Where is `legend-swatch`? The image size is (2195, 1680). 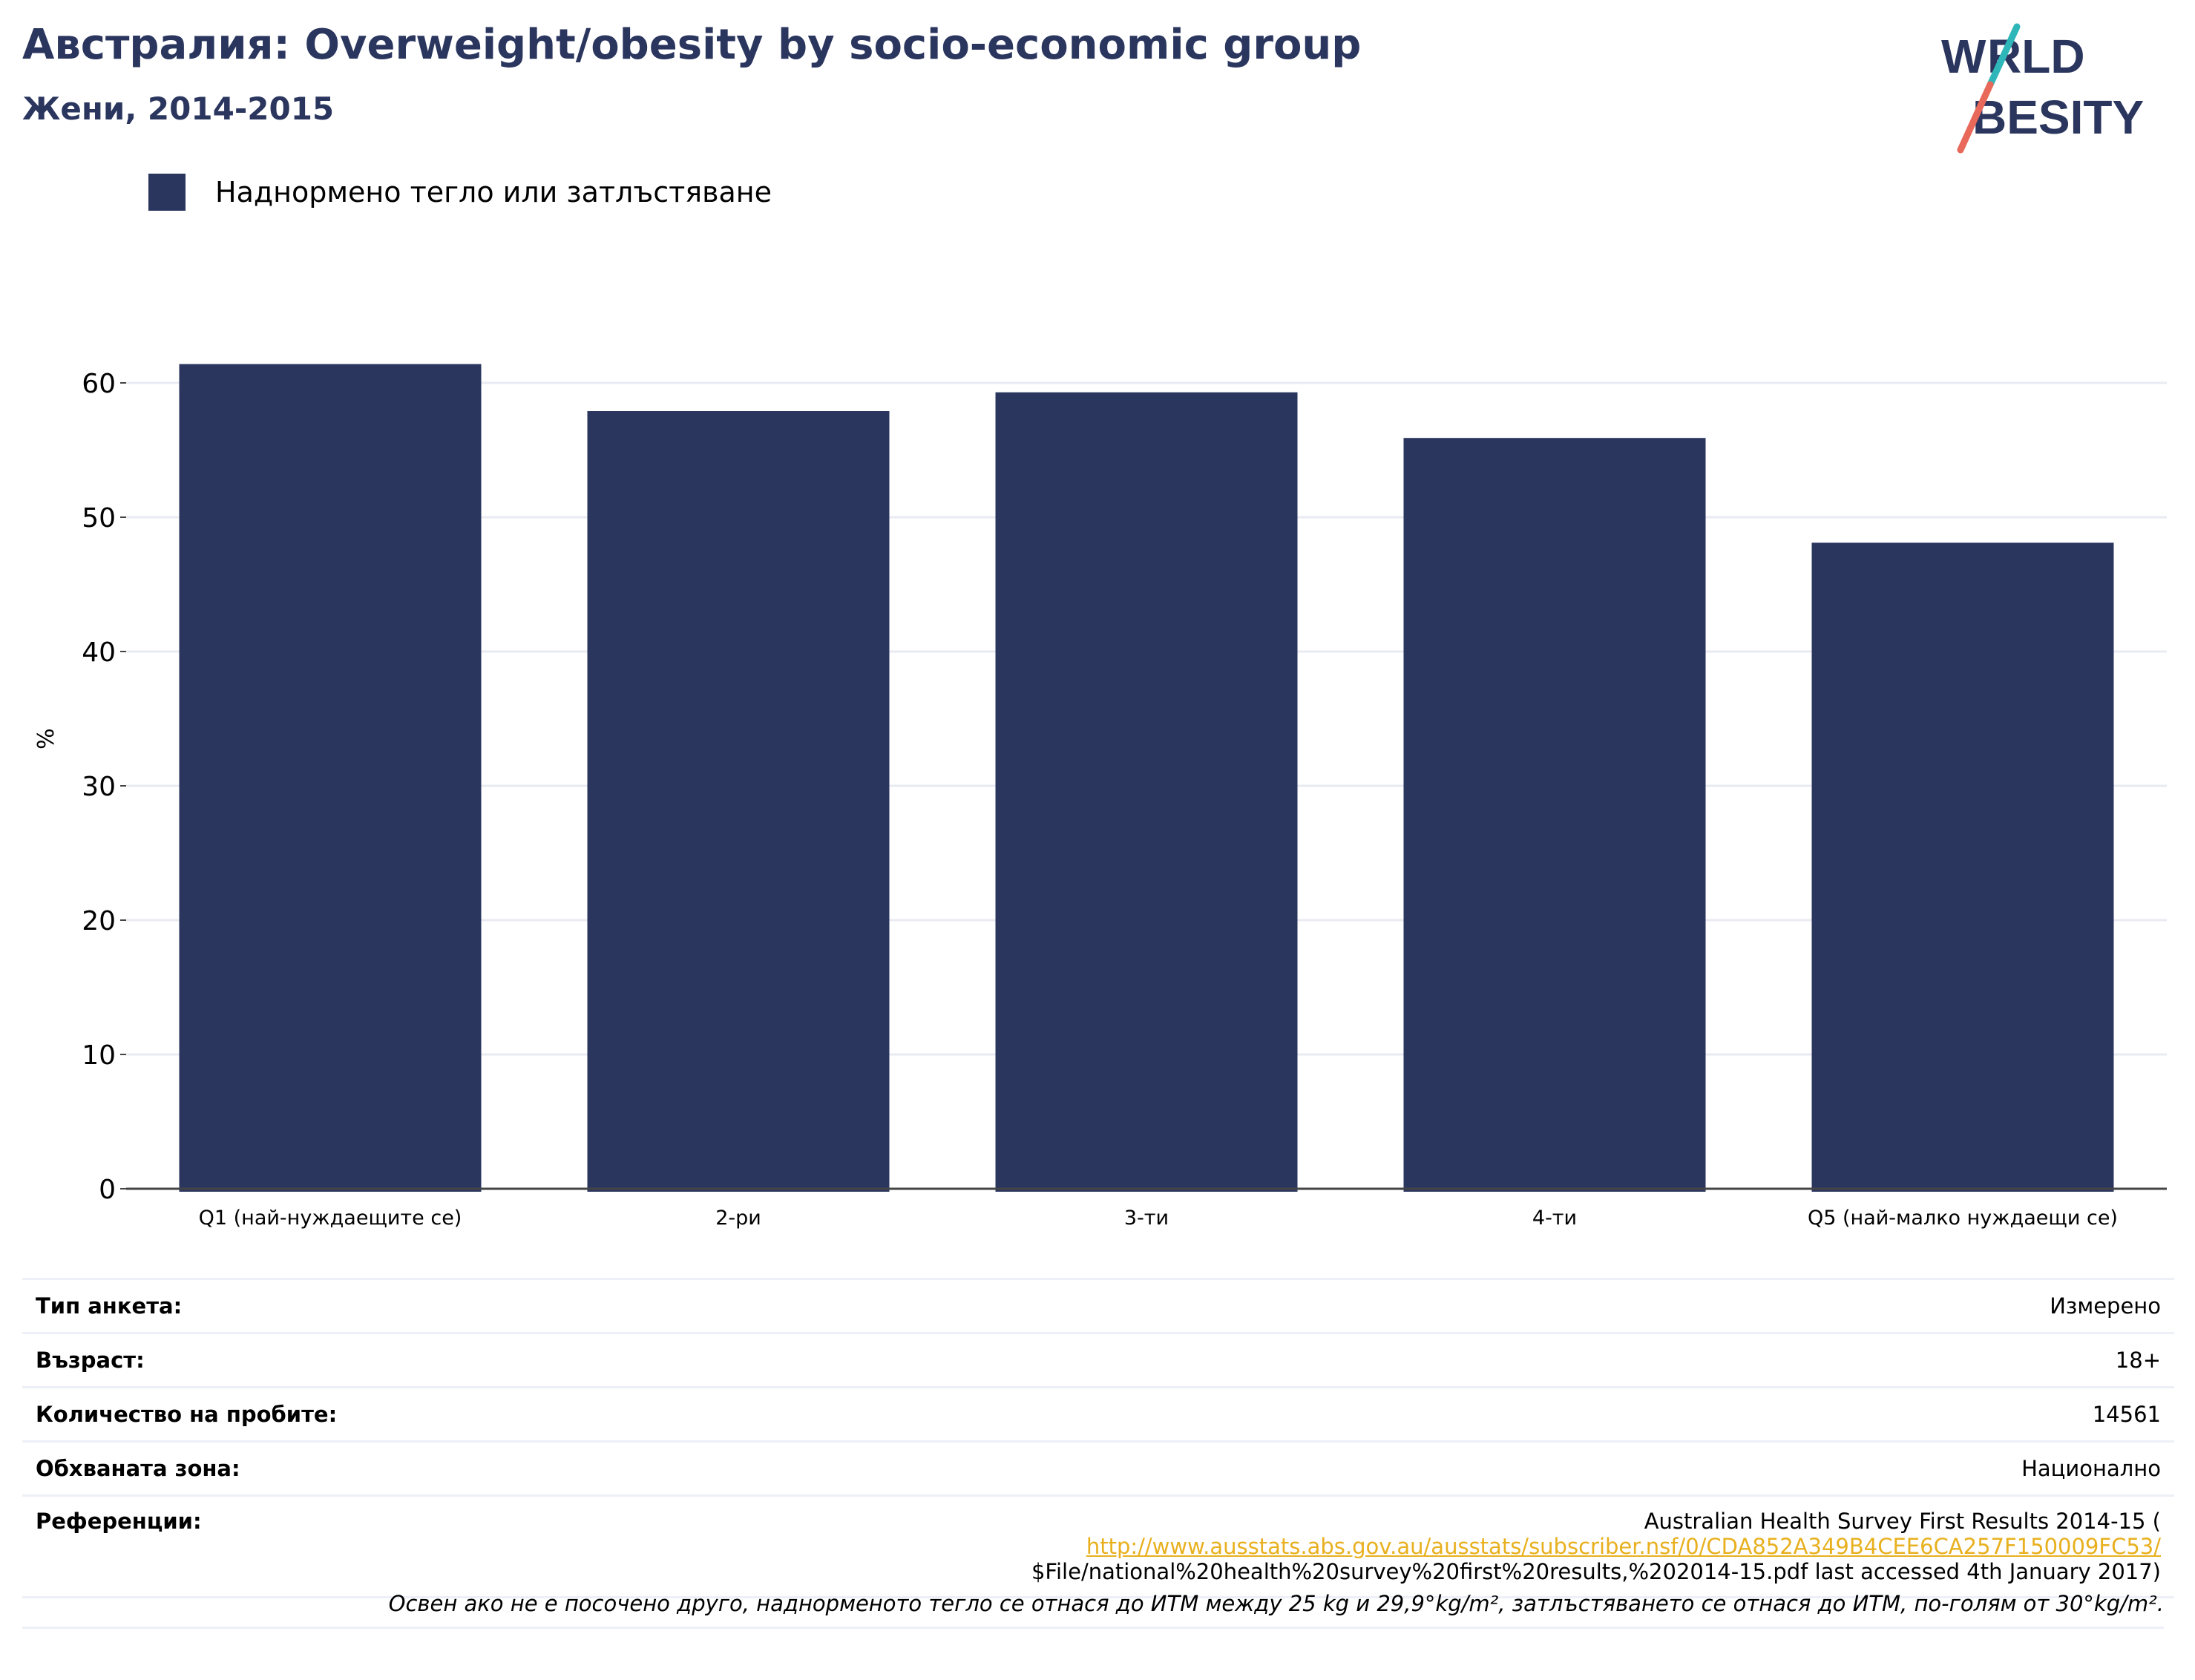 legend-swatch is located at coordinates (167, 193).